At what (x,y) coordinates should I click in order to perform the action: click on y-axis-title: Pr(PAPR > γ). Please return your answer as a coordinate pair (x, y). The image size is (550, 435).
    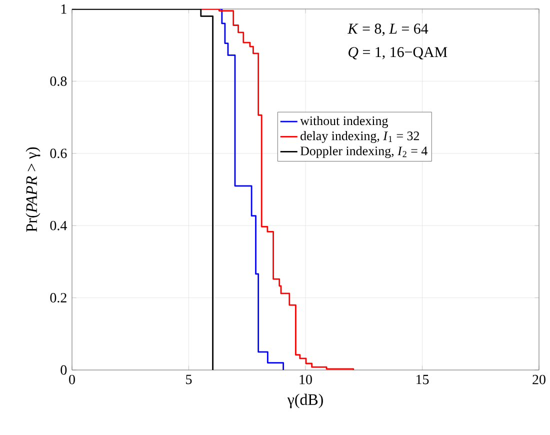
    Looking at the image, I should click on (33, 189).